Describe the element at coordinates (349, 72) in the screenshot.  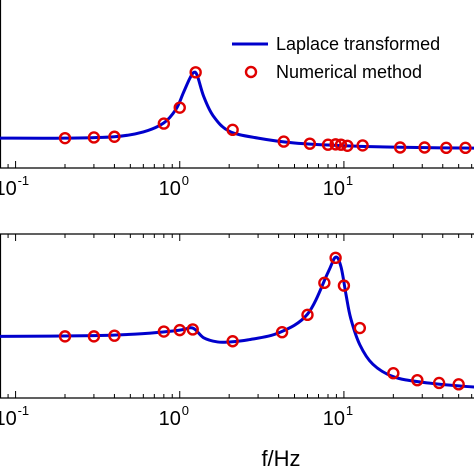
I see `legend-label-numerical: Numerical method` at that location.